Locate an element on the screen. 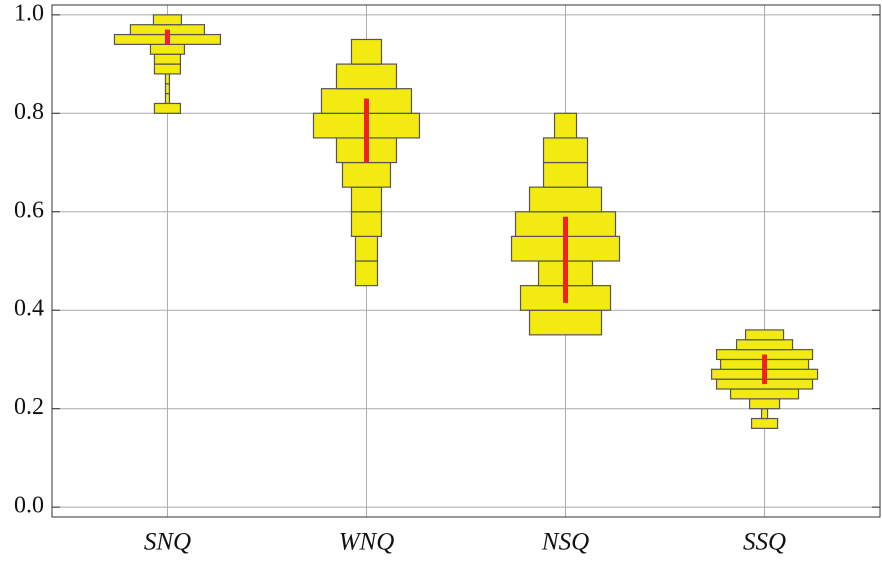  y-tick-label: 0.6 is located at coordinates (29, 210).